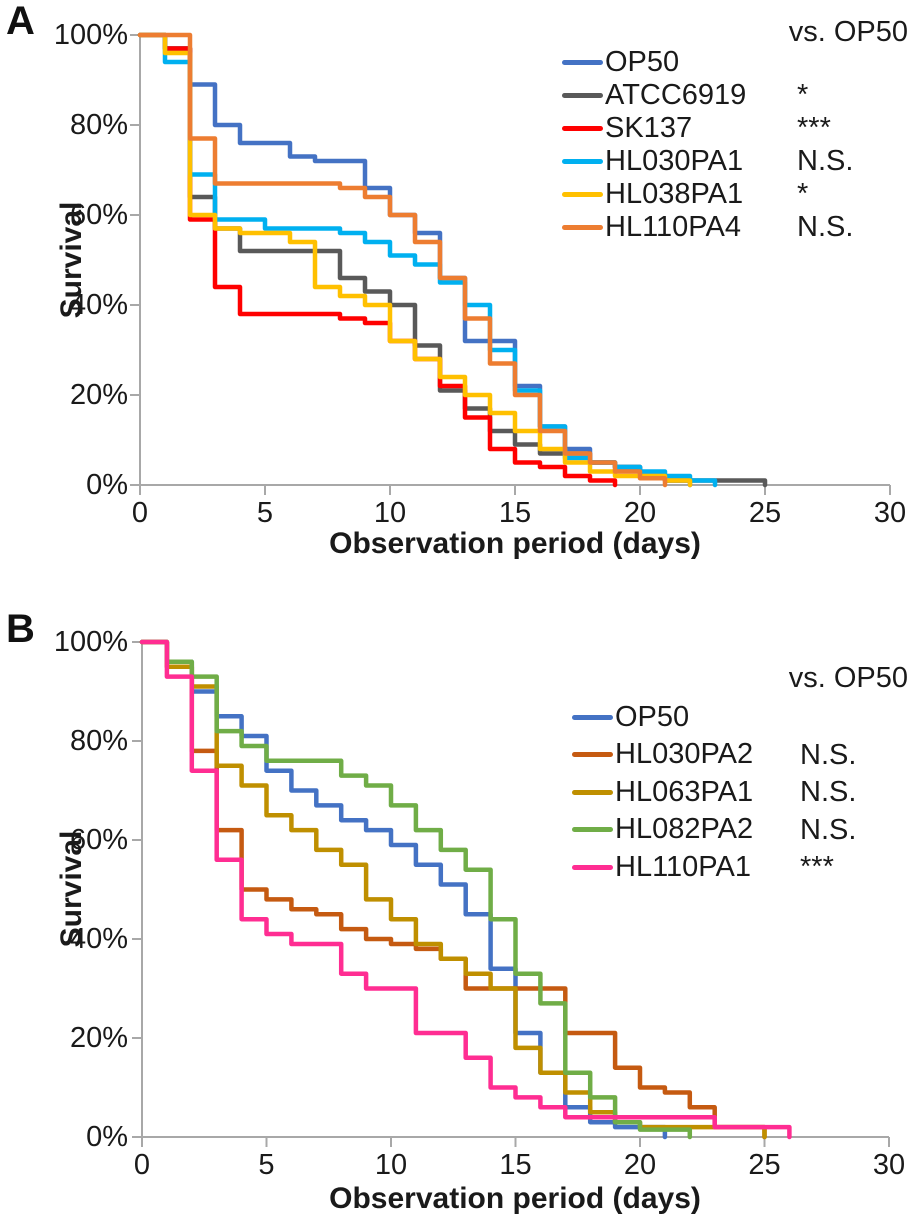  Describe the element at coordinates (515, 1165) in the screenshot. I see `x-tick-label-b-15: 15` at that location.